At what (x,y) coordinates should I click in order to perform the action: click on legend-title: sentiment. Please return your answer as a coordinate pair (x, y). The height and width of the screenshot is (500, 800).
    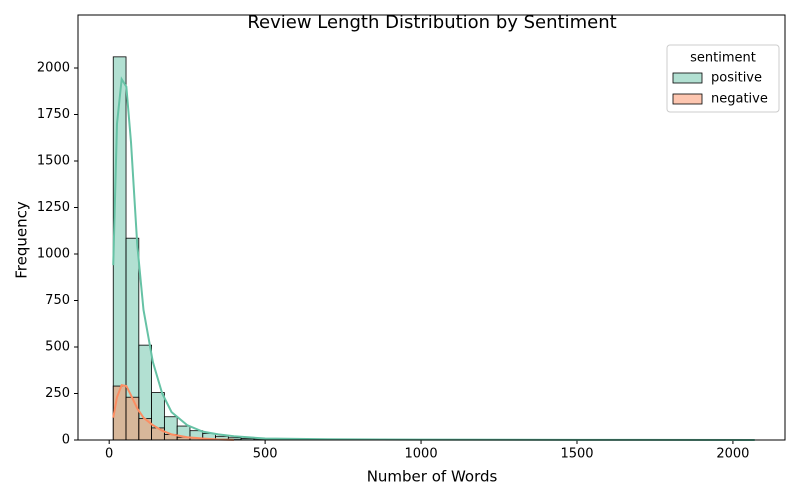
    Looking at the image, I should click on (723, 58).